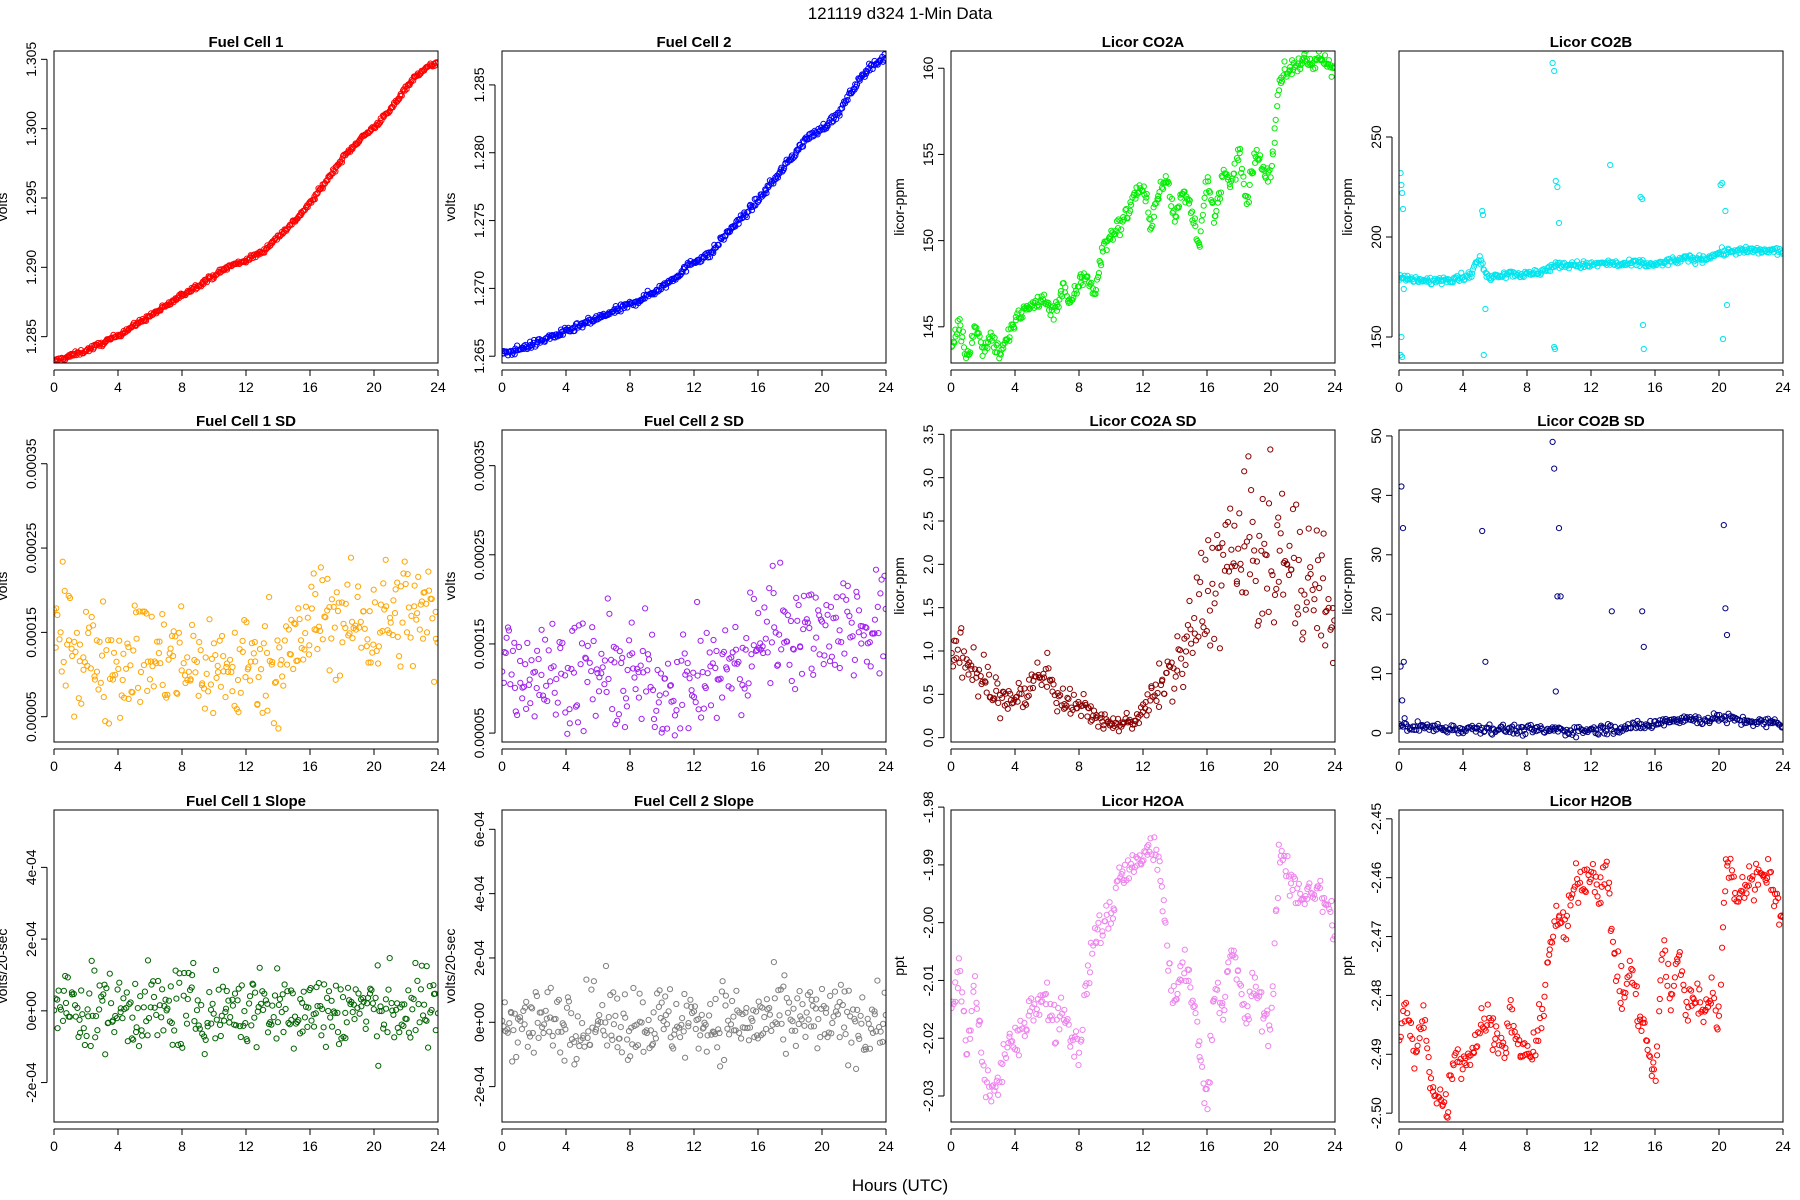  What do you see at coordinates (31, 267) in the screenshot?
I see `y-tick-label: 1.290` at bounding box center [31, 267].